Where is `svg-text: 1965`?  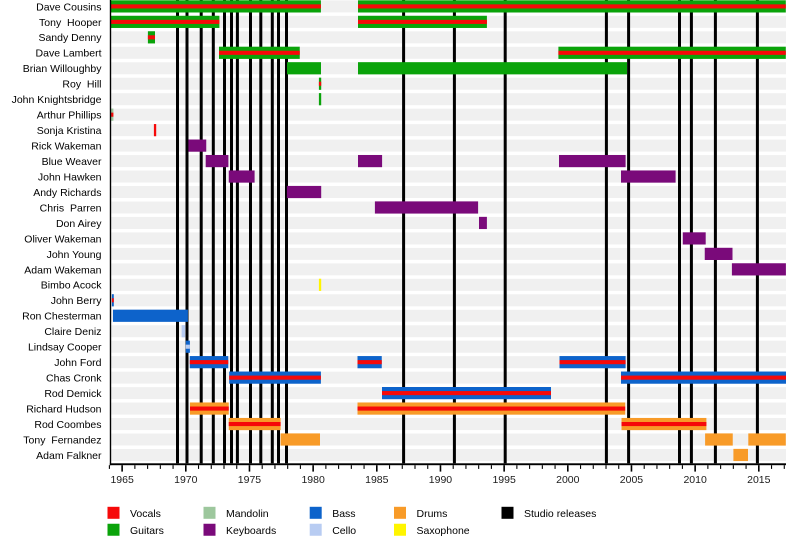 svg-text: 1965 is located at coordinates (122, 480).